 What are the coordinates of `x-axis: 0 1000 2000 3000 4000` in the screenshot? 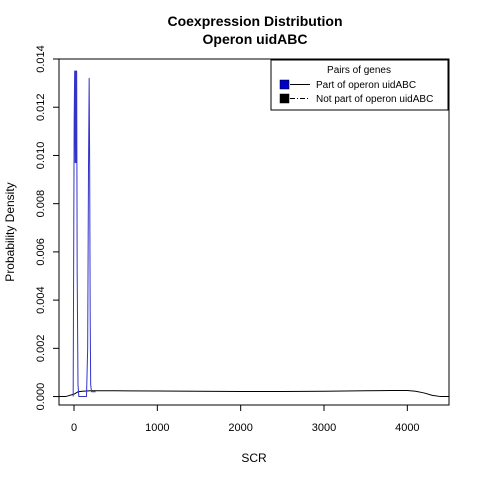 It's located at (245, 419).